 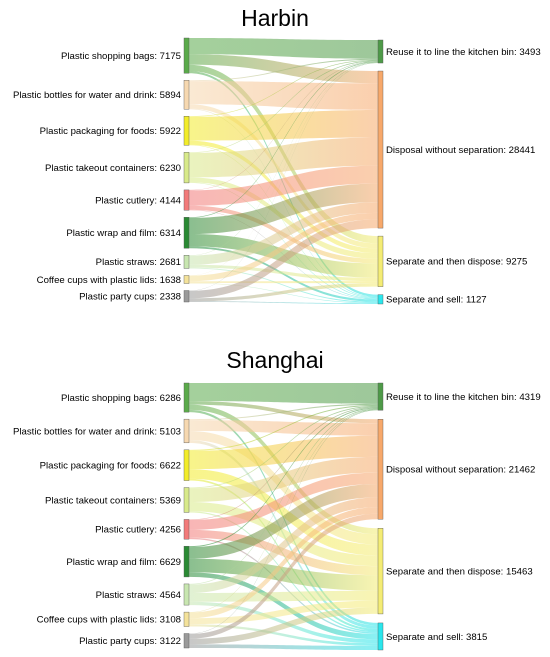 I want to click on shanghai-target-label-separate-and-sell: Separate and sell: 3815, so click(x=436, y=637).